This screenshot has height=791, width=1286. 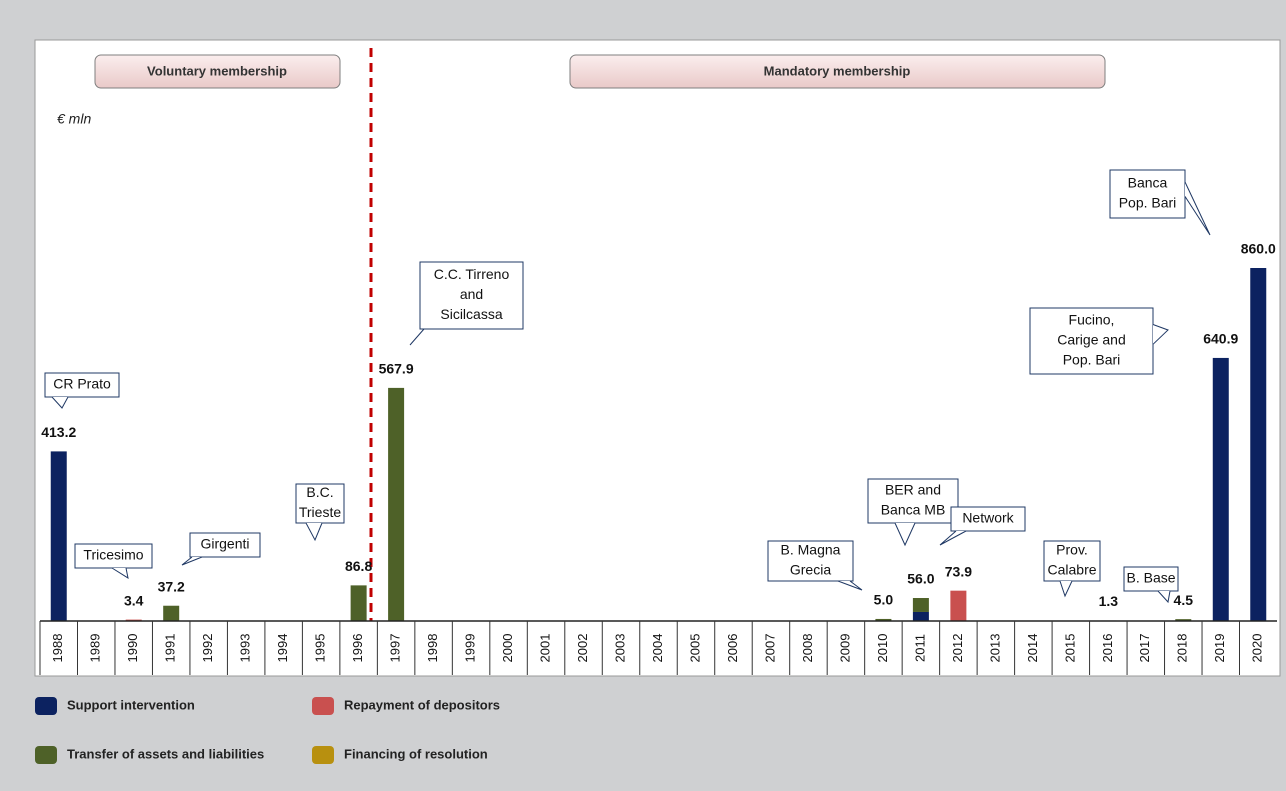 I want to click on x-tick-label: 2010, so click(x=882, y=648).